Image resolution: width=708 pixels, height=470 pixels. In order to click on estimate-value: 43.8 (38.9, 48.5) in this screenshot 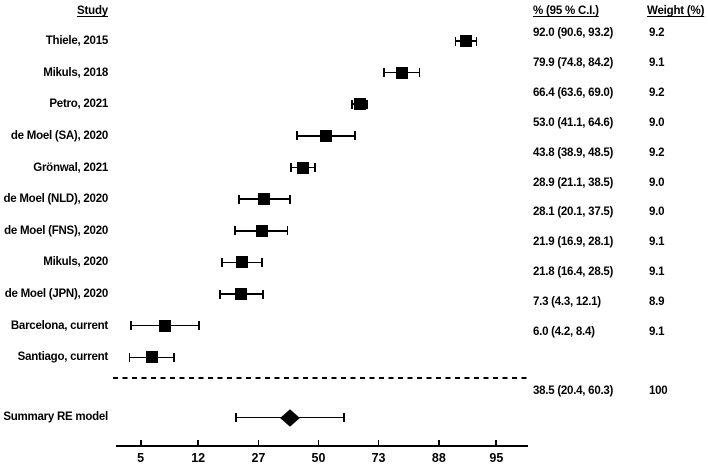, I will do `click(573, 152)`.